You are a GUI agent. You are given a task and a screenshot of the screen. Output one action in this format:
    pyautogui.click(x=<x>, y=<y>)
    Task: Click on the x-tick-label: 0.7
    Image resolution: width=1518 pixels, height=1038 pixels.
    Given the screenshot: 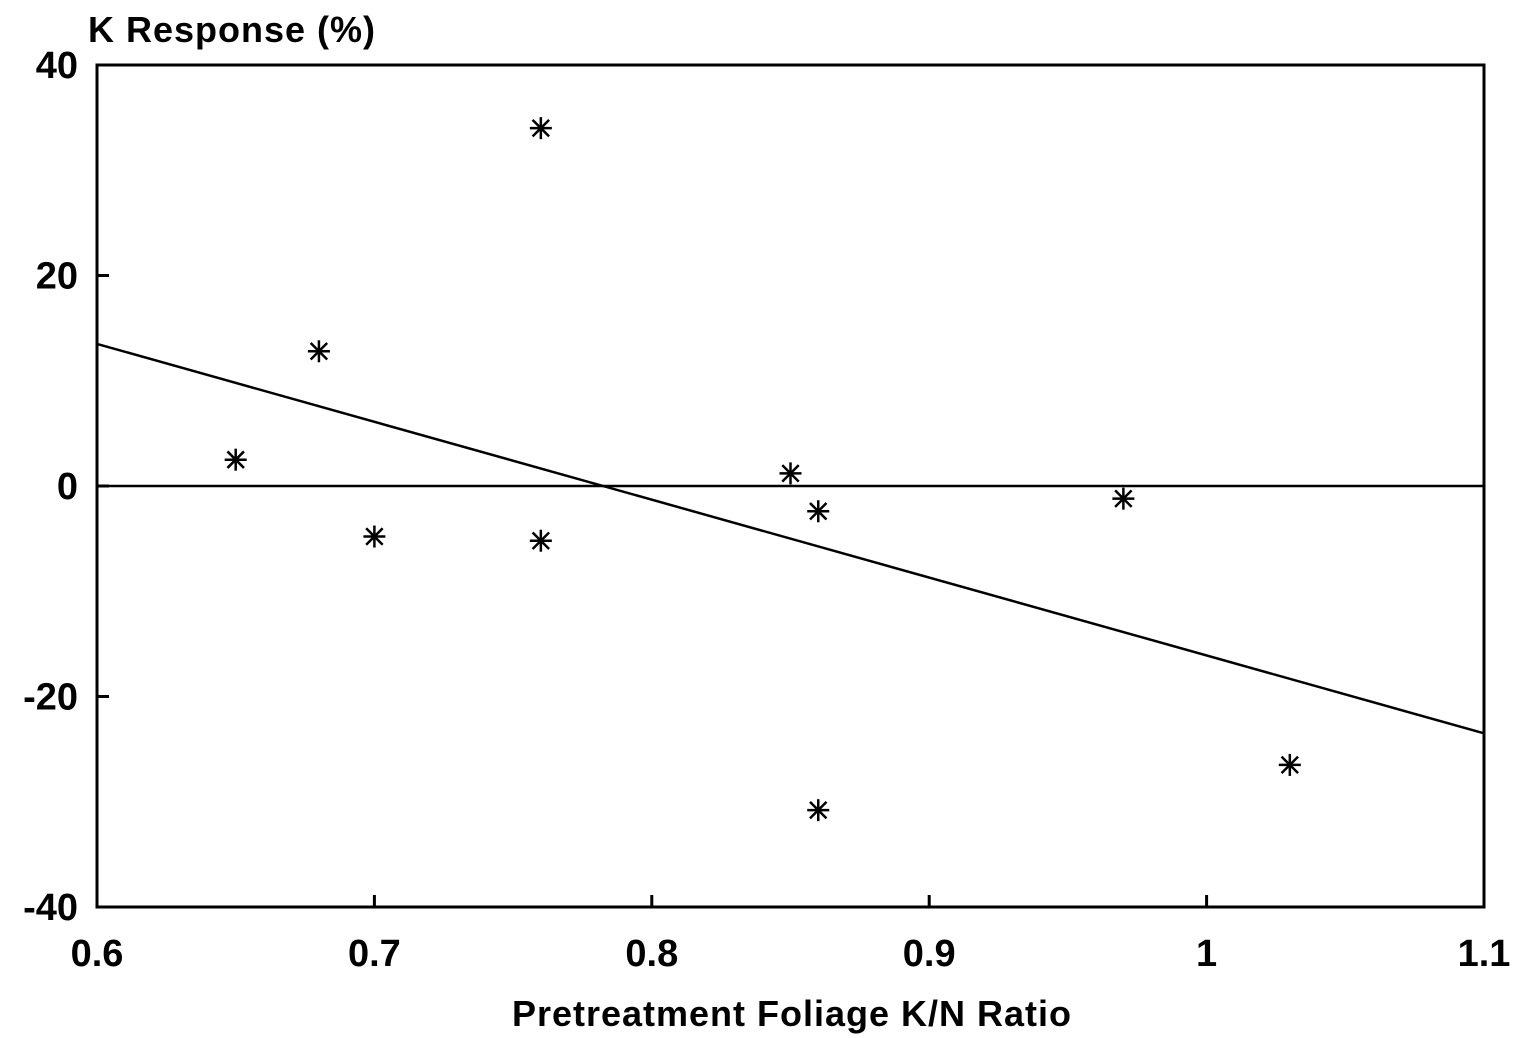 What is the action you would take?
    pyautogui.click(x=374, y=954)
    